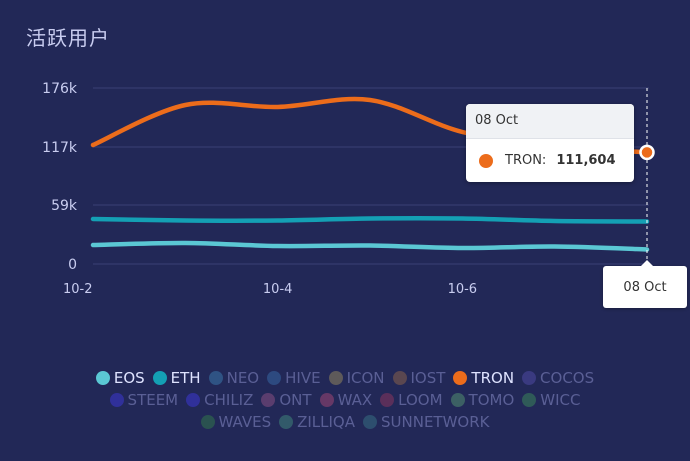 The height and width of the screenshot is (461, 690). What do you see at coordinates (435, 422) in the screenshot?
I see `legend-label: SUNNETWORK` at bounding box center [435, 422].